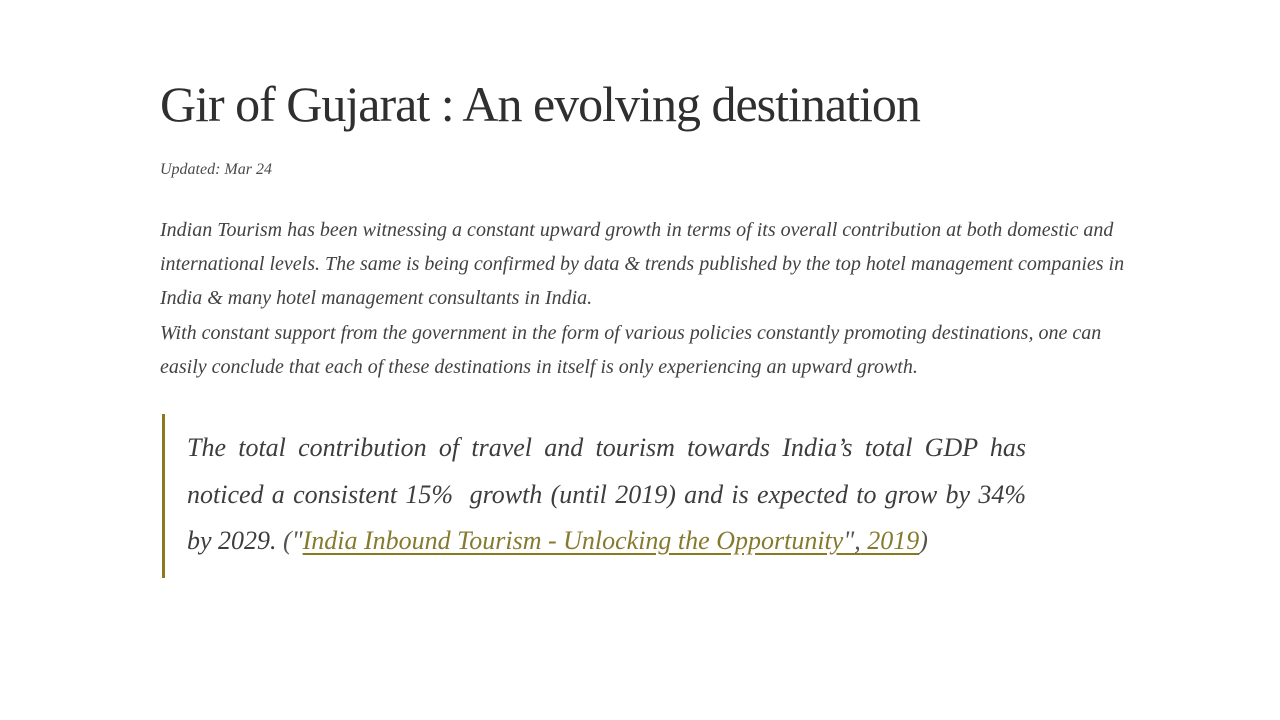 The image size is (1280, 720). I want to click on quote-open-paren: (", so click(293, 540).